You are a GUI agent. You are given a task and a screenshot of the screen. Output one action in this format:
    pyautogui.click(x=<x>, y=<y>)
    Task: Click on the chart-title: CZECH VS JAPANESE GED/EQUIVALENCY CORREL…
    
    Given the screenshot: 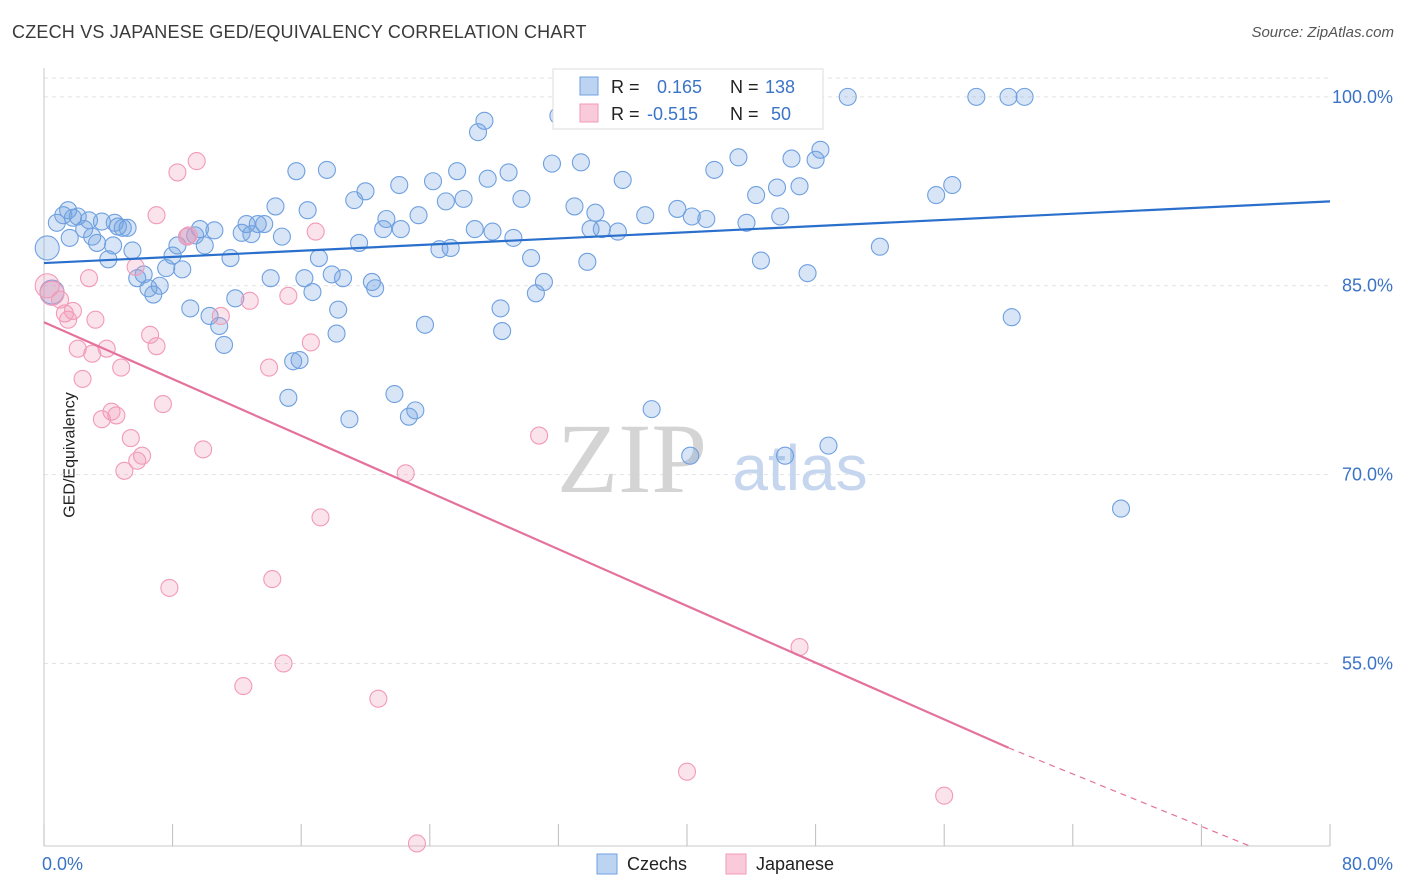 What is the action you would take?
    pyautogui.click(x=299, y=32)
    